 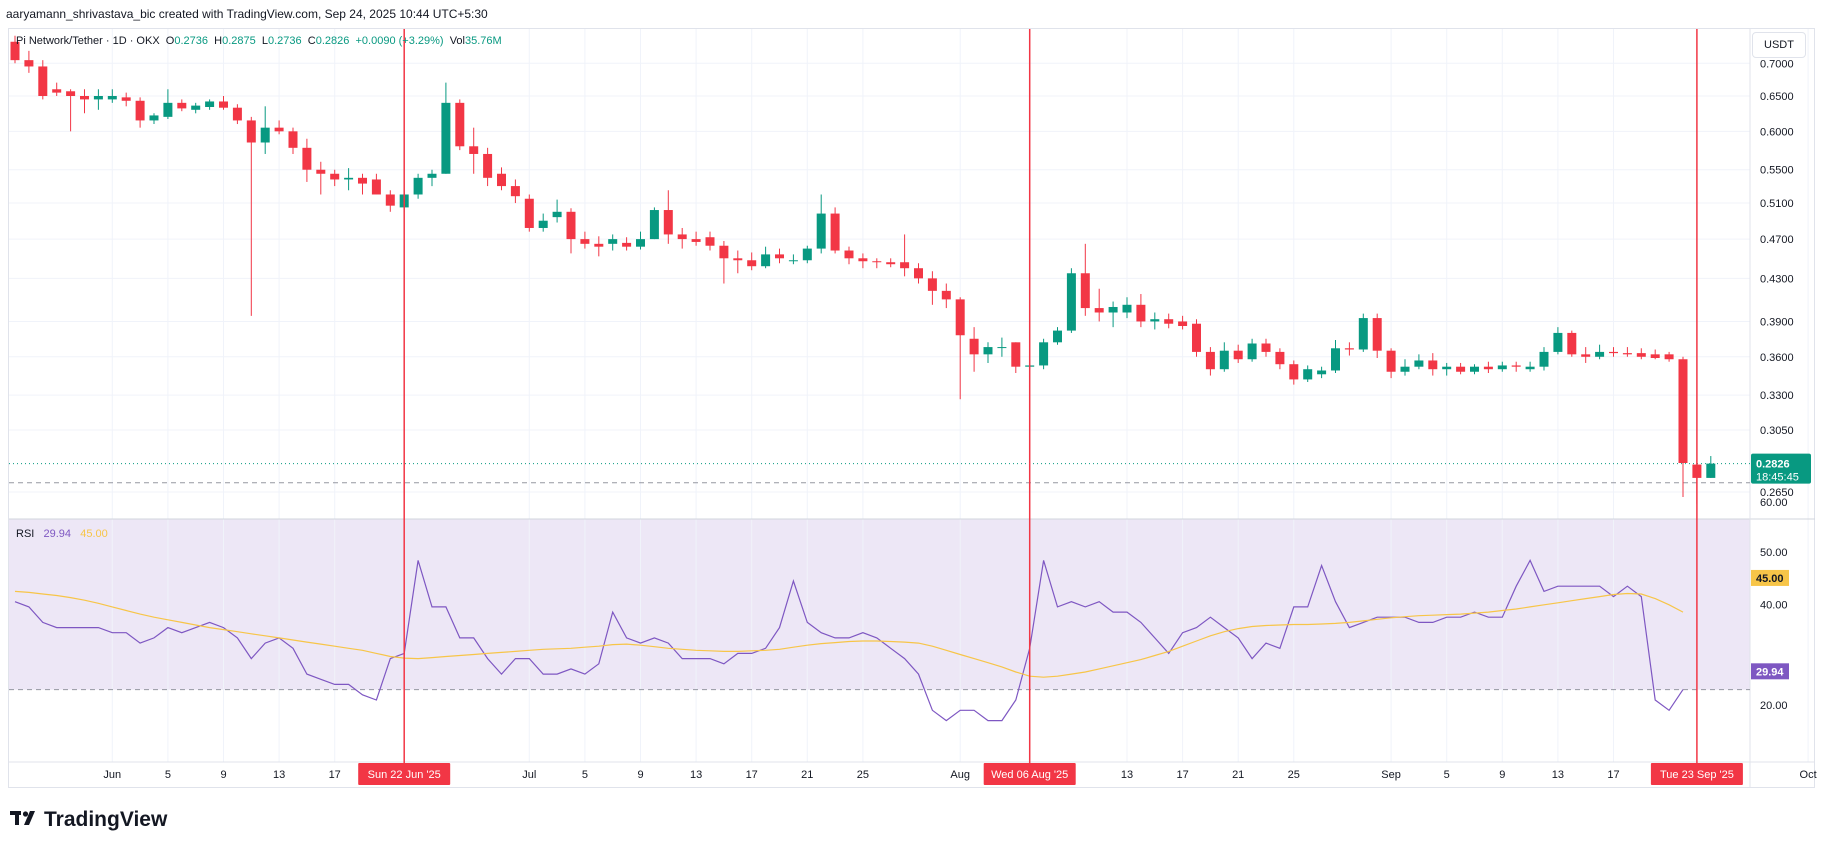 What do you see at coordinates (24, 820) in the screenshot?
I see `tradingview-logo-icon` at bounding box center [24, 820].